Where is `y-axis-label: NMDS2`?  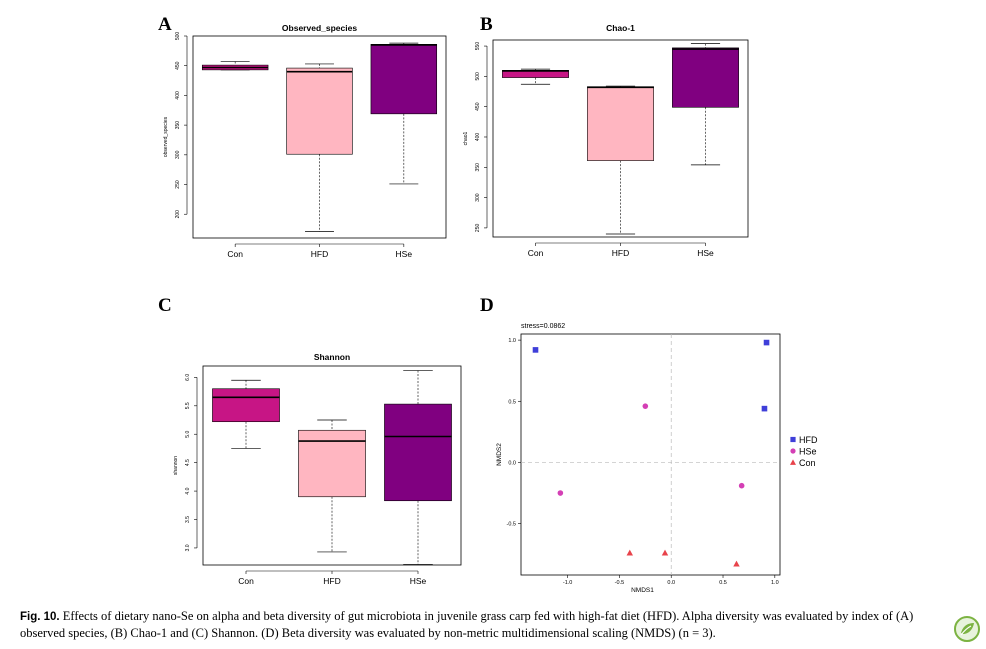 y-axis-label: NMDS2 is located at coordinates (499, 454).